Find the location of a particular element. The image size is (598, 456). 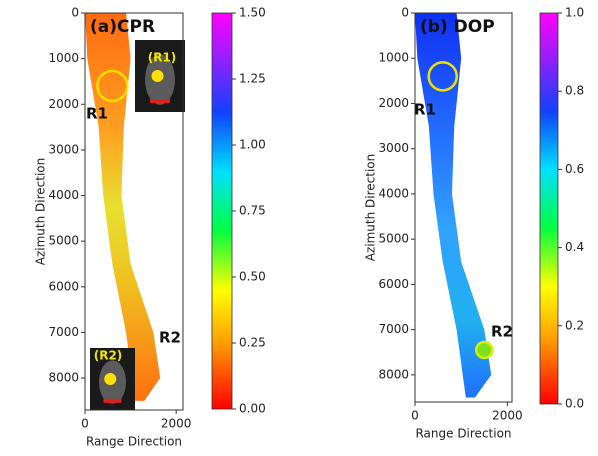

colorbar-tick-label: 0.25 is located at coordinates (252, 343).